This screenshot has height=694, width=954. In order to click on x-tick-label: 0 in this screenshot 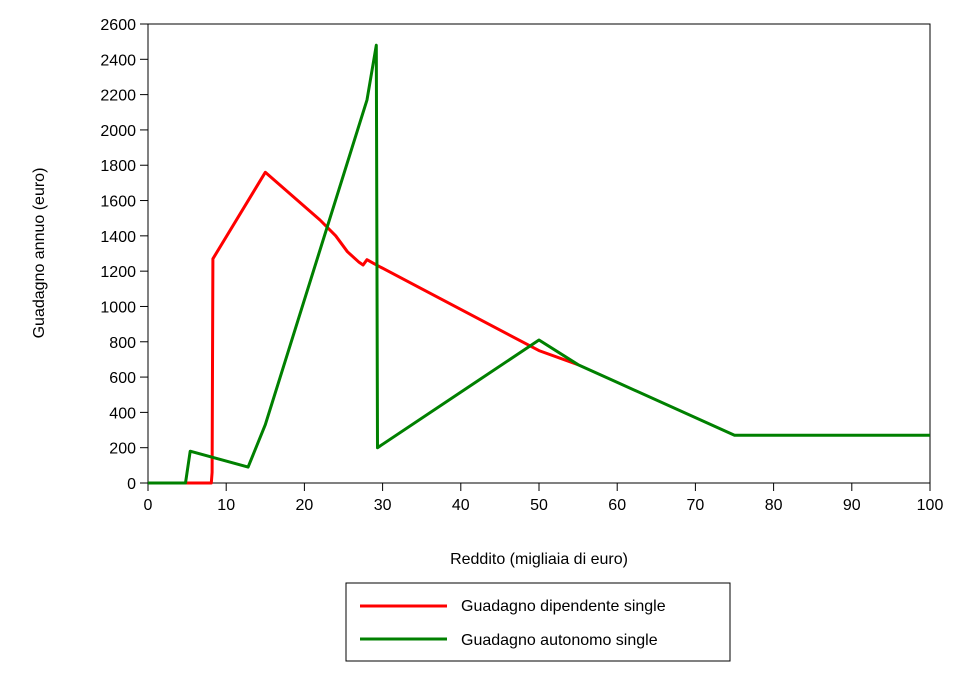, I will do `click(148, 505)`.